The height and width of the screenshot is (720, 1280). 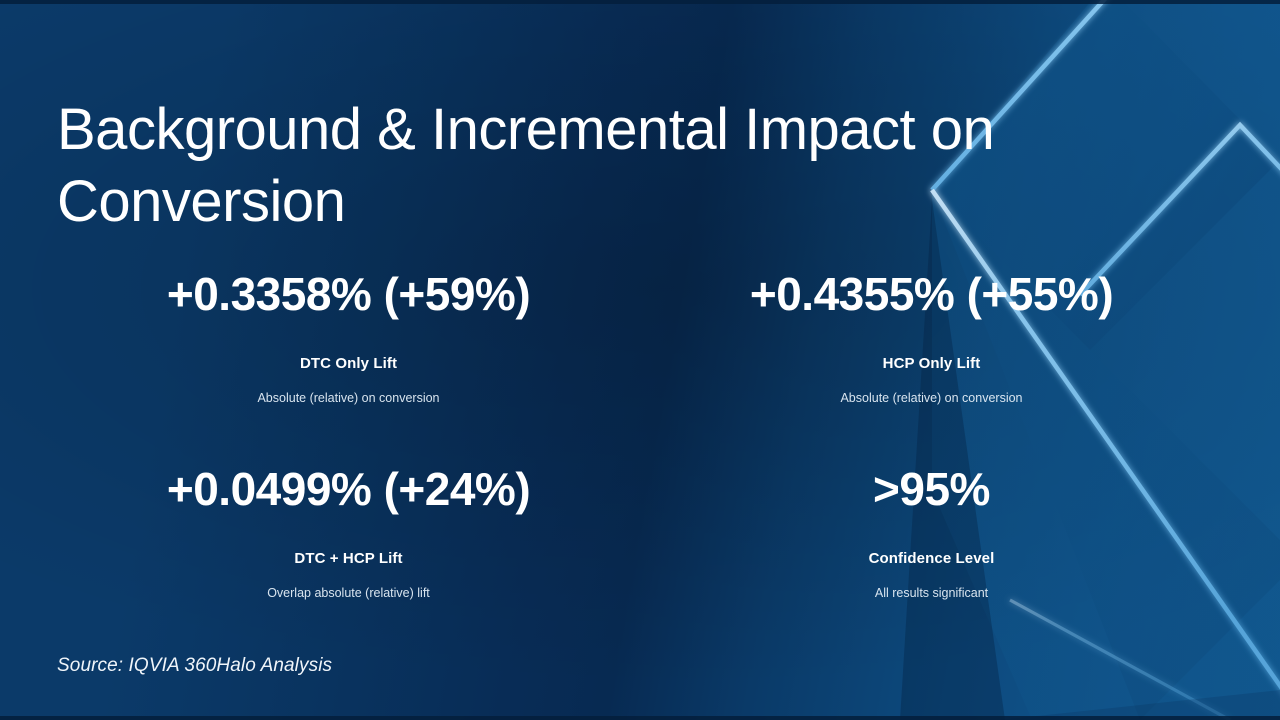 What do you see at coordinates (931, 558) in the screenshot?
I see `stat-label: Confidence Level` at bounding box center [931, 558].